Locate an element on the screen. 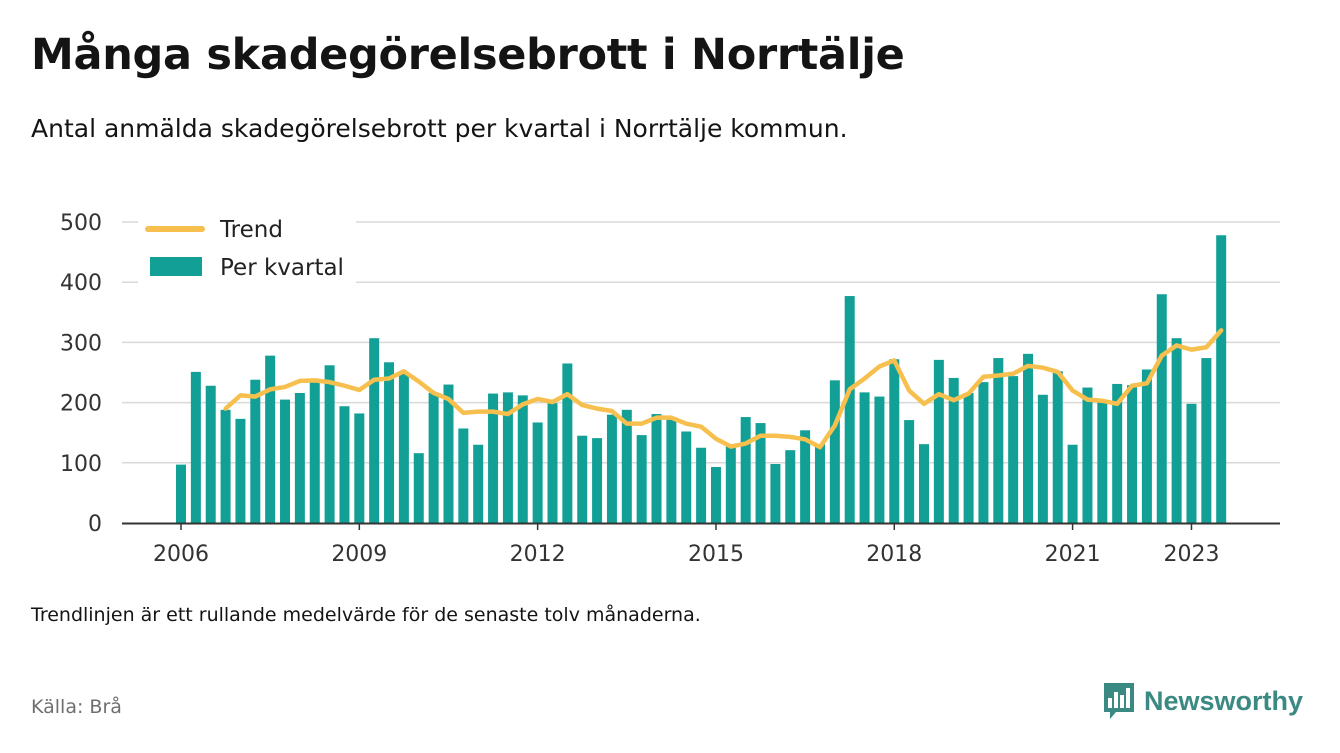  y-tick-label: 500 is located at coordinates (81, 223).